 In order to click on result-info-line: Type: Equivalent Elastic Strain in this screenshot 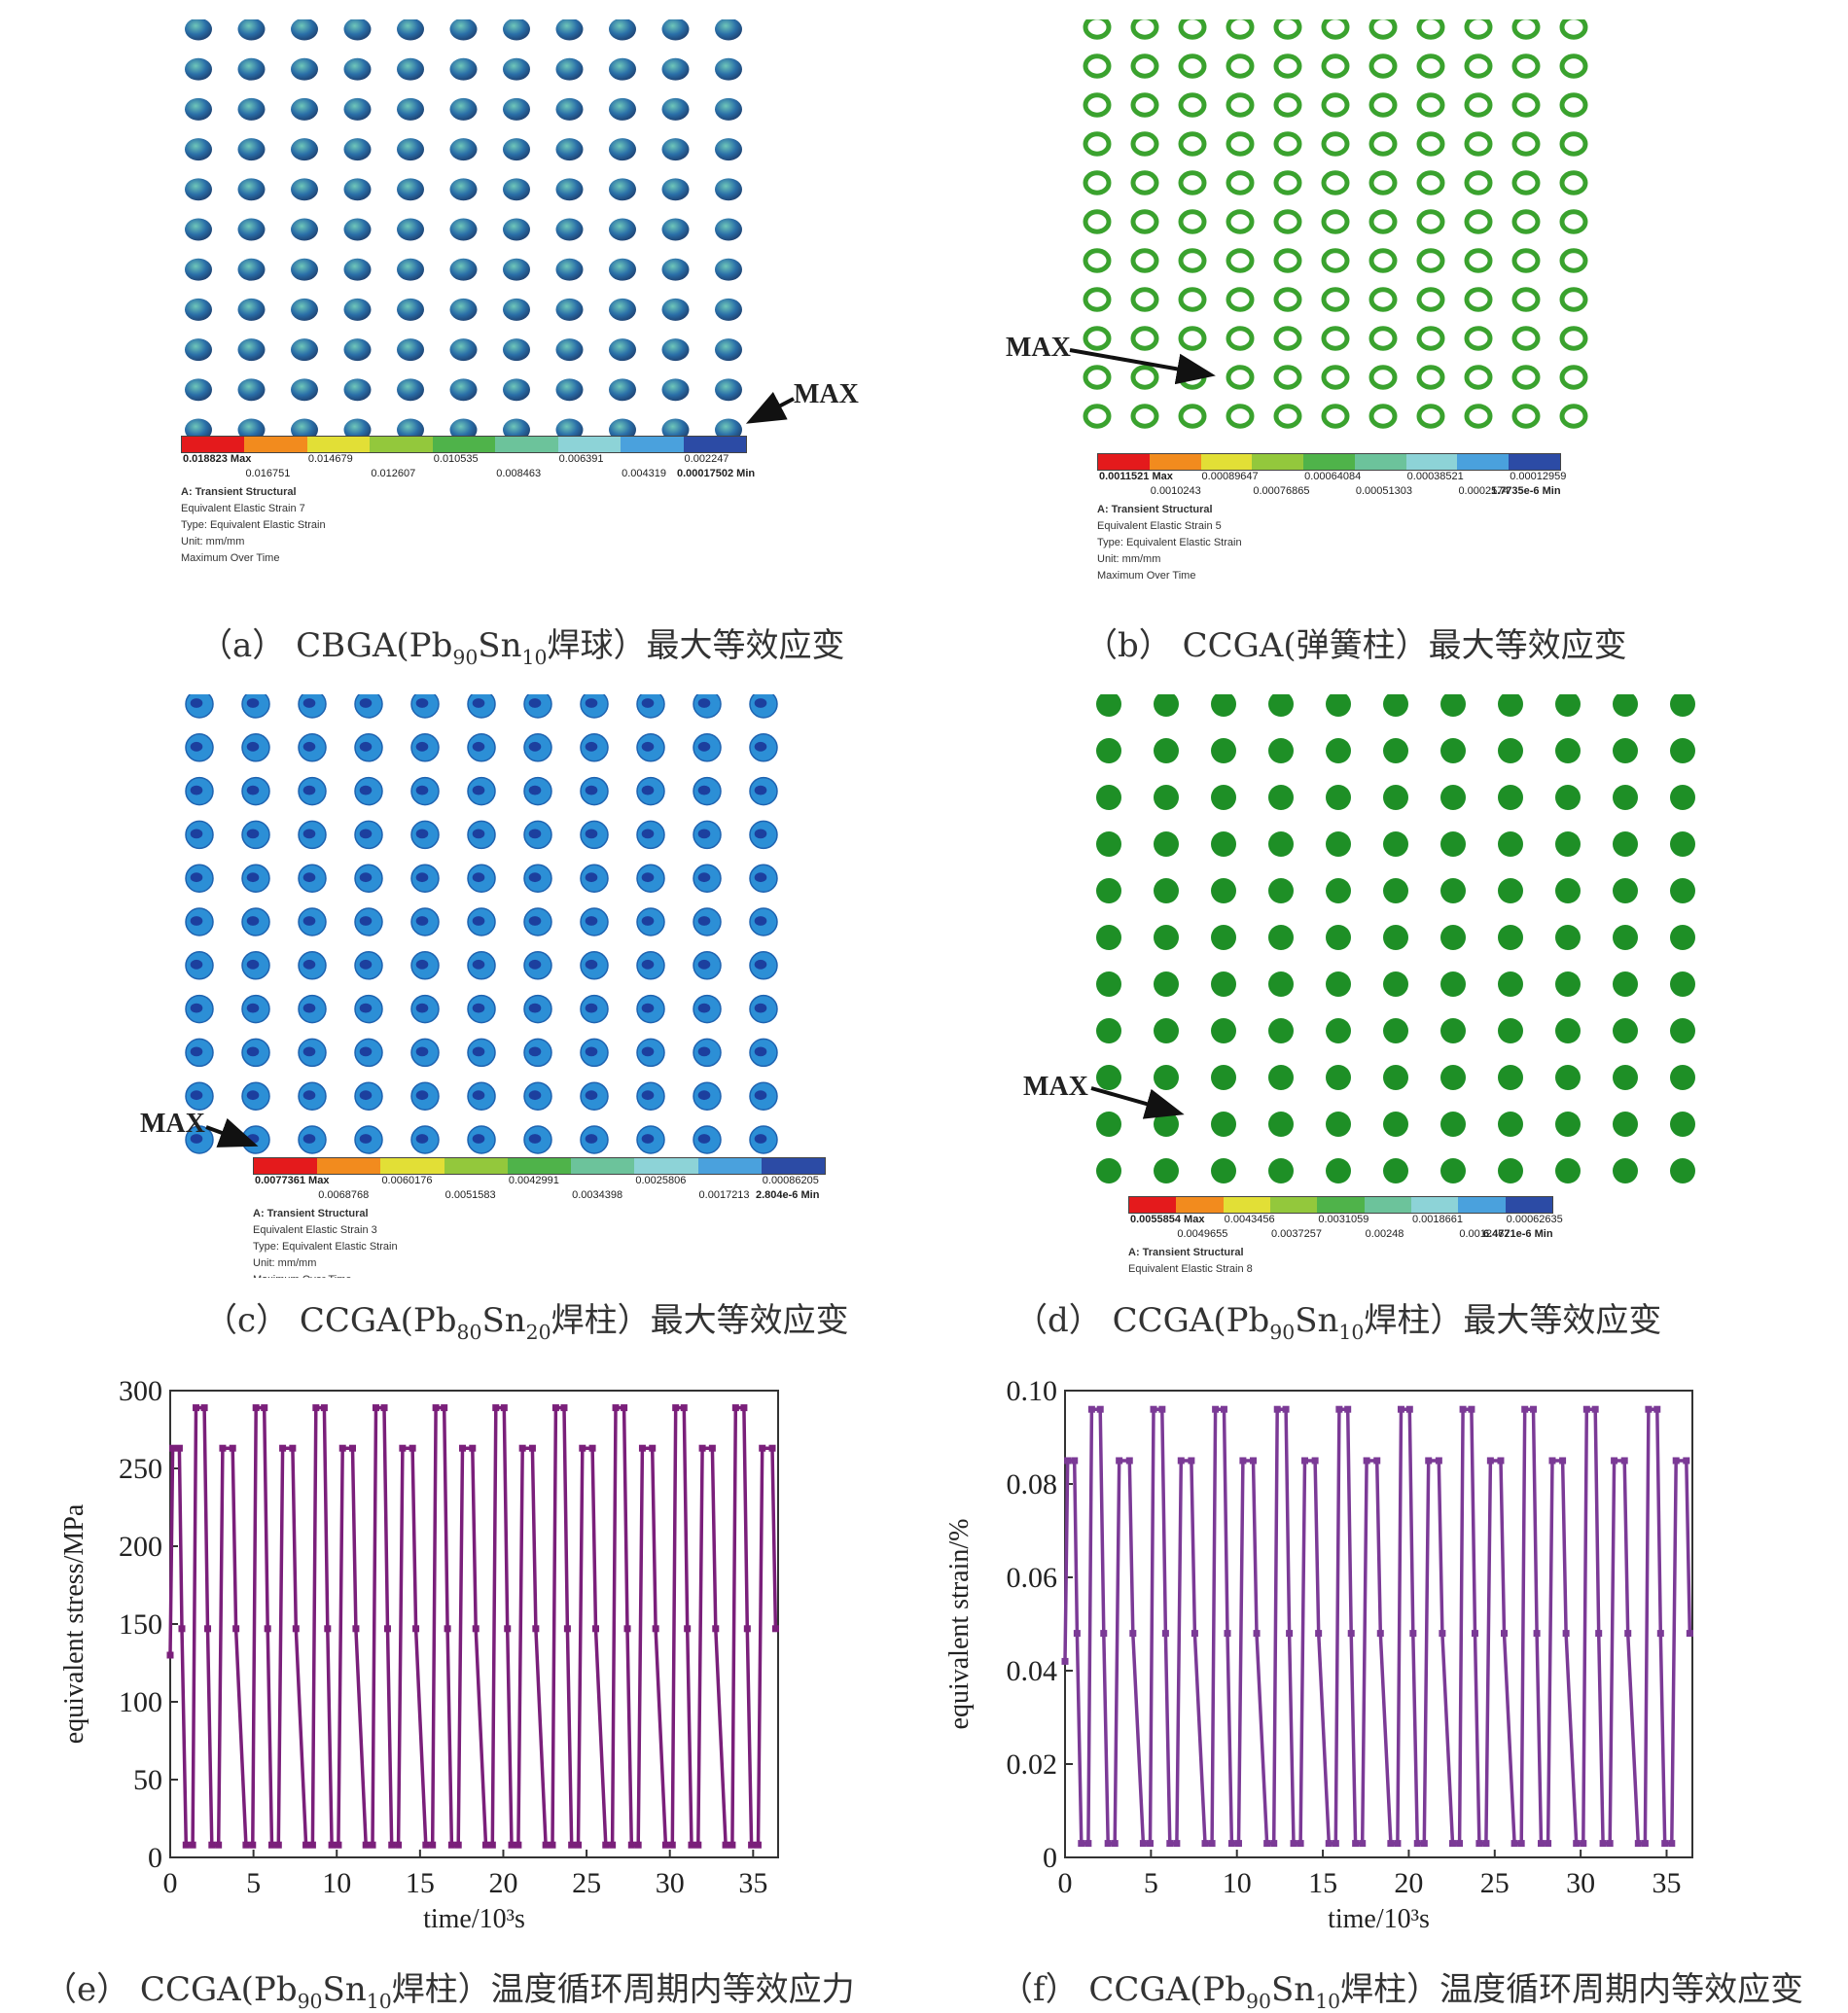, I will do `click(253, 525)`.